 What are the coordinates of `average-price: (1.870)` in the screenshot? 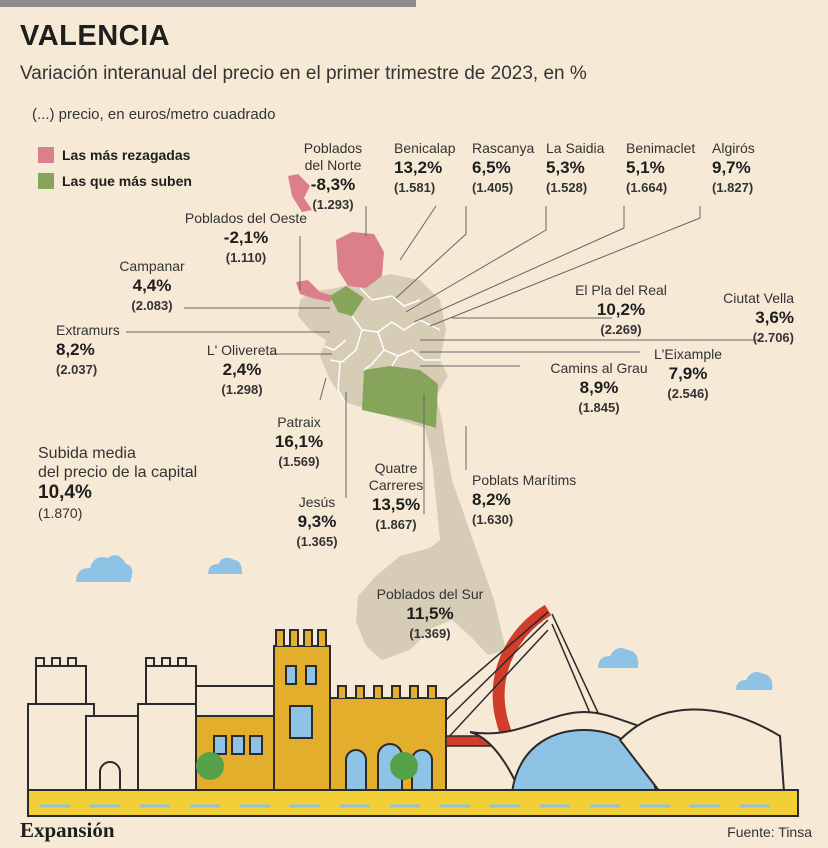 It's located at (60, 513).